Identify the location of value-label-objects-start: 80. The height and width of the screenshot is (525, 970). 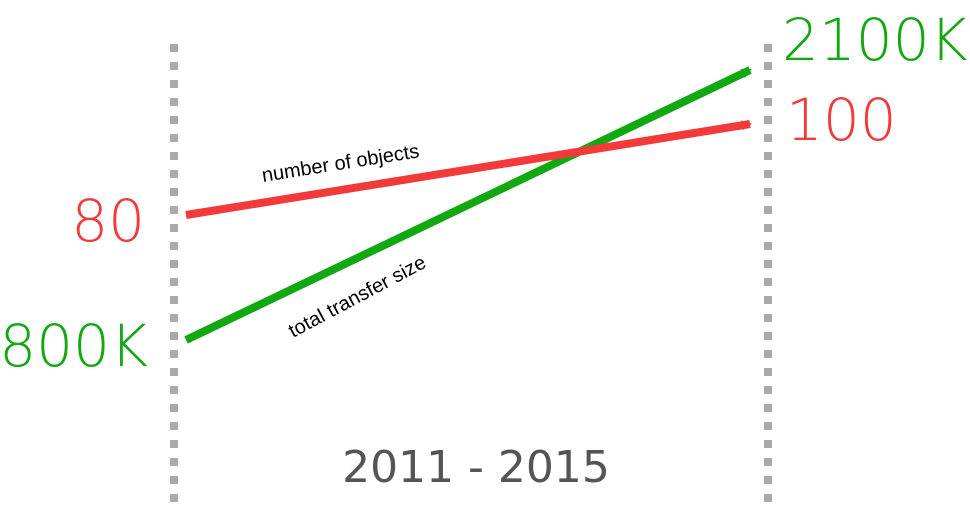
(108, 221).